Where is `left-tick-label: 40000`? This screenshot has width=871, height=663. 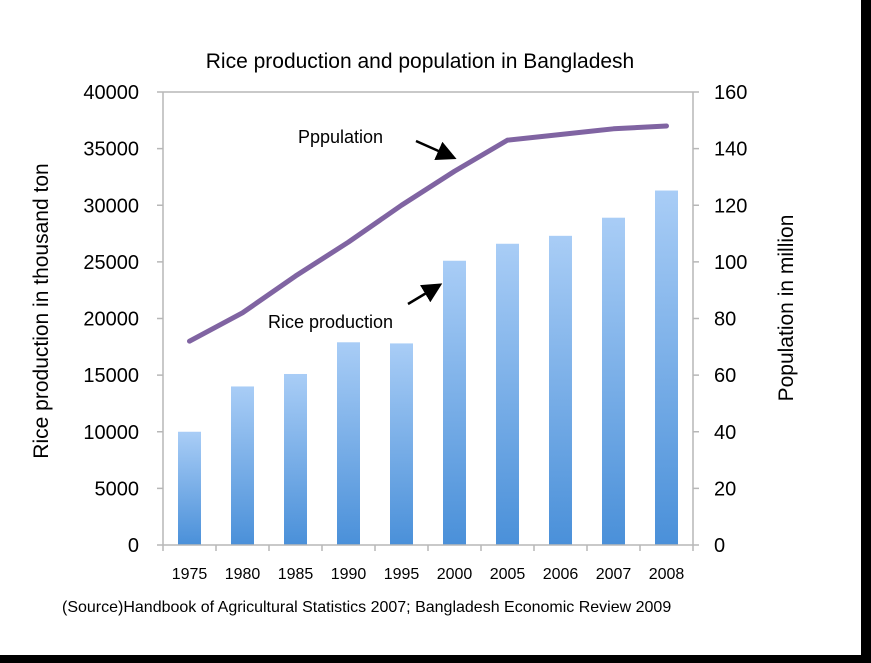
left-tick-label: 40000 is located at coordinates (111, 93).